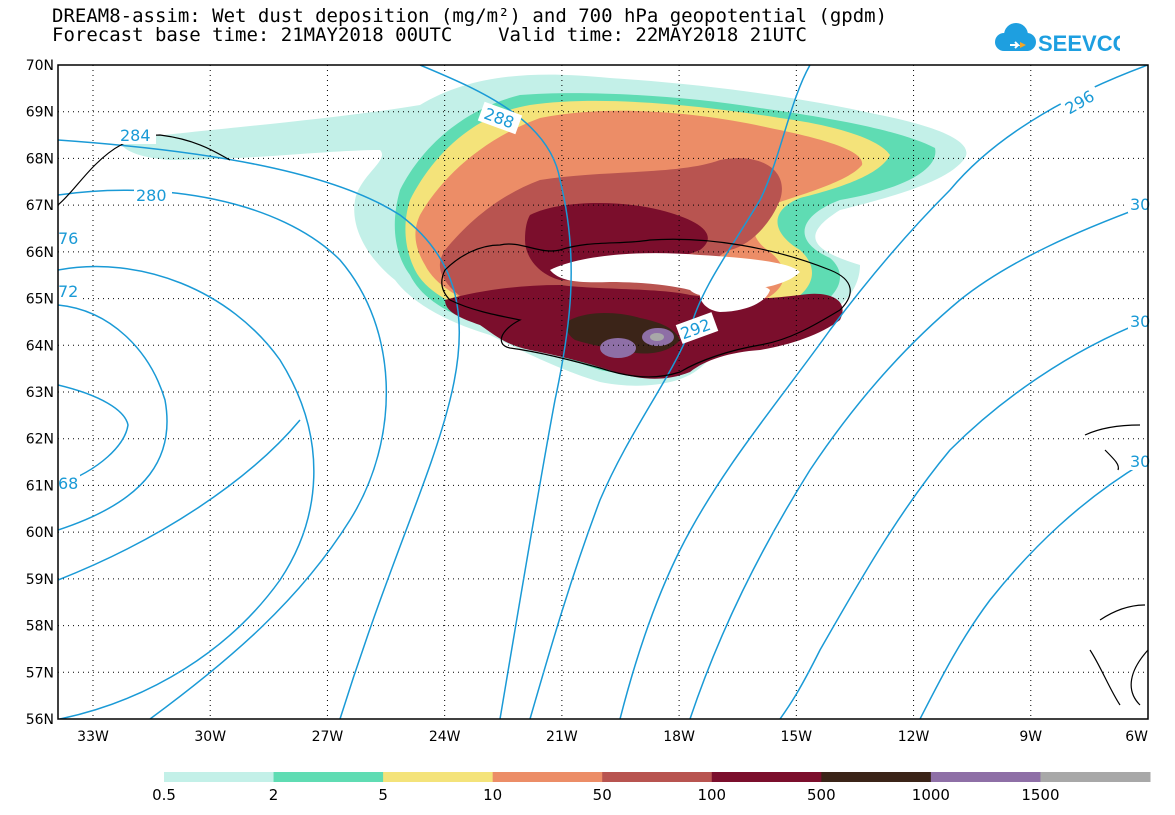 This screenshot has width=1175, height=815. What do you see at coordinates (734, 298) in the screenshot?
I see `clear-interior-b` at bounding box center [734, 298].